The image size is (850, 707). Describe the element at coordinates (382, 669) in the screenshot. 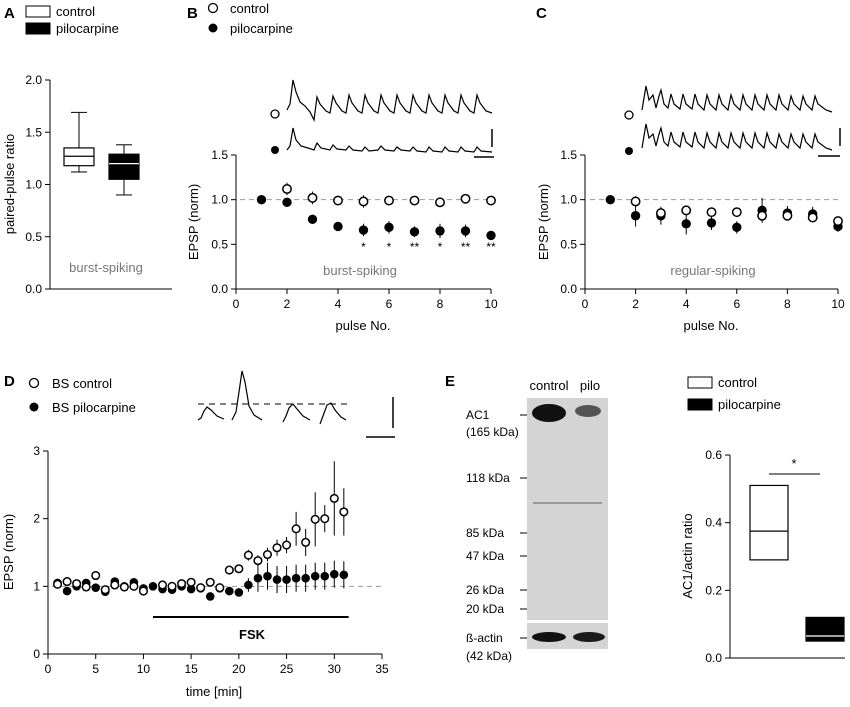

I see `panel-d-xtick-label: 35` at that location.